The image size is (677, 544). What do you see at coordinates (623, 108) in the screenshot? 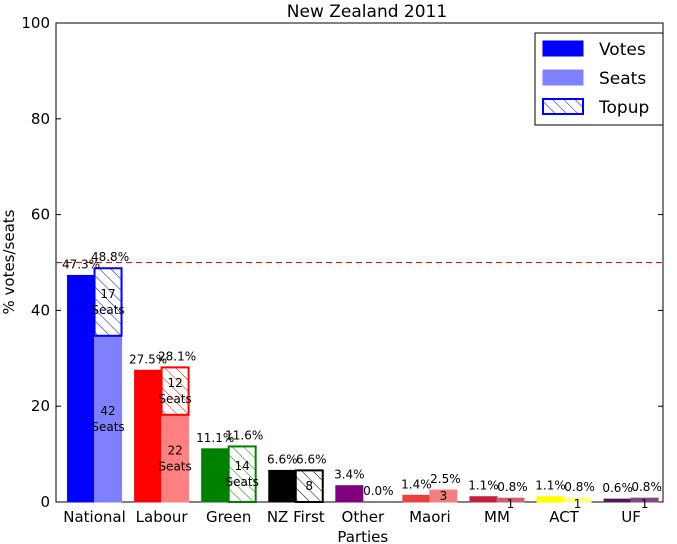
I see `legend-label: Topup` at bounding box center [623, 108].